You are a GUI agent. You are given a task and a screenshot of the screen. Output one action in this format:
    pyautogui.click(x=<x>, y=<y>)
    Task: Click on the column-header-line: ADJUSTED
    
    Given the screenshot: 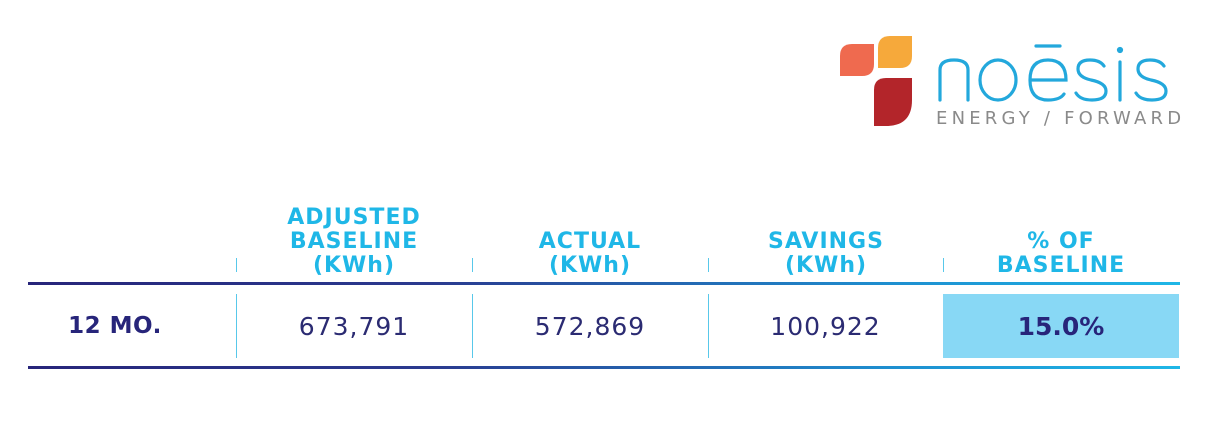 What is the action you would take?
    pyautogui.click(x=354, y=217)
    